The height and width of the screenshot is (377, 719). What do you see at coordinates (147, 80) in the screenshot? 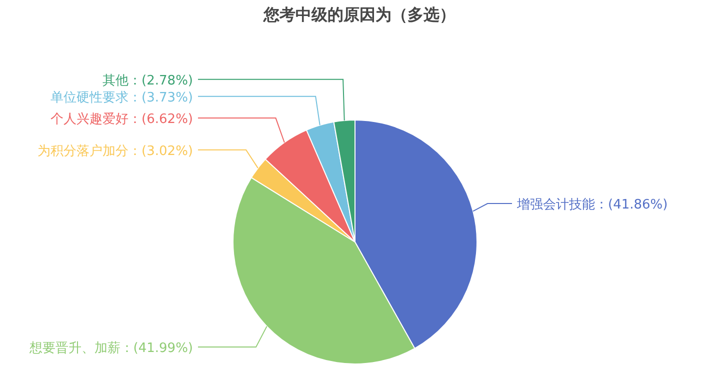
I see `slice-label: 其他：(2.78%)` at bounding box center [147, 80].